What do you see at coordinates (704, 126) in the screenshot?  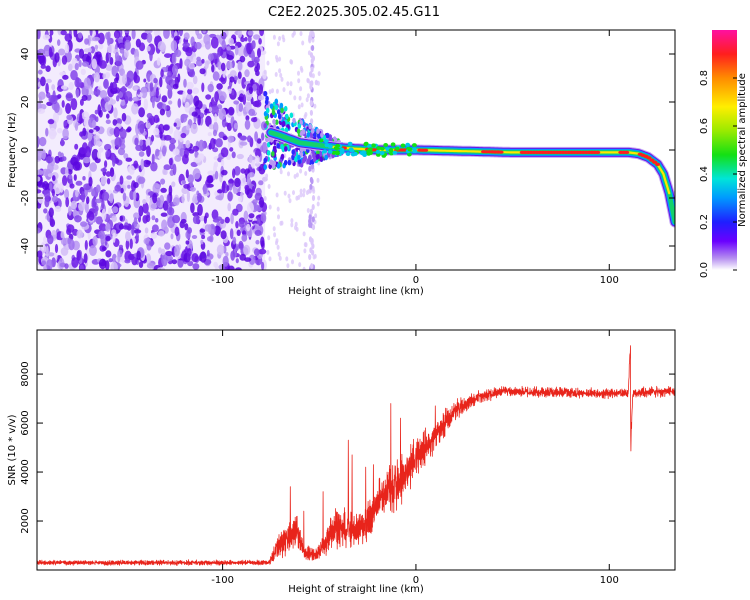 I see `colorbar-tick-label: 0.6` at bounding box center [704, 126].